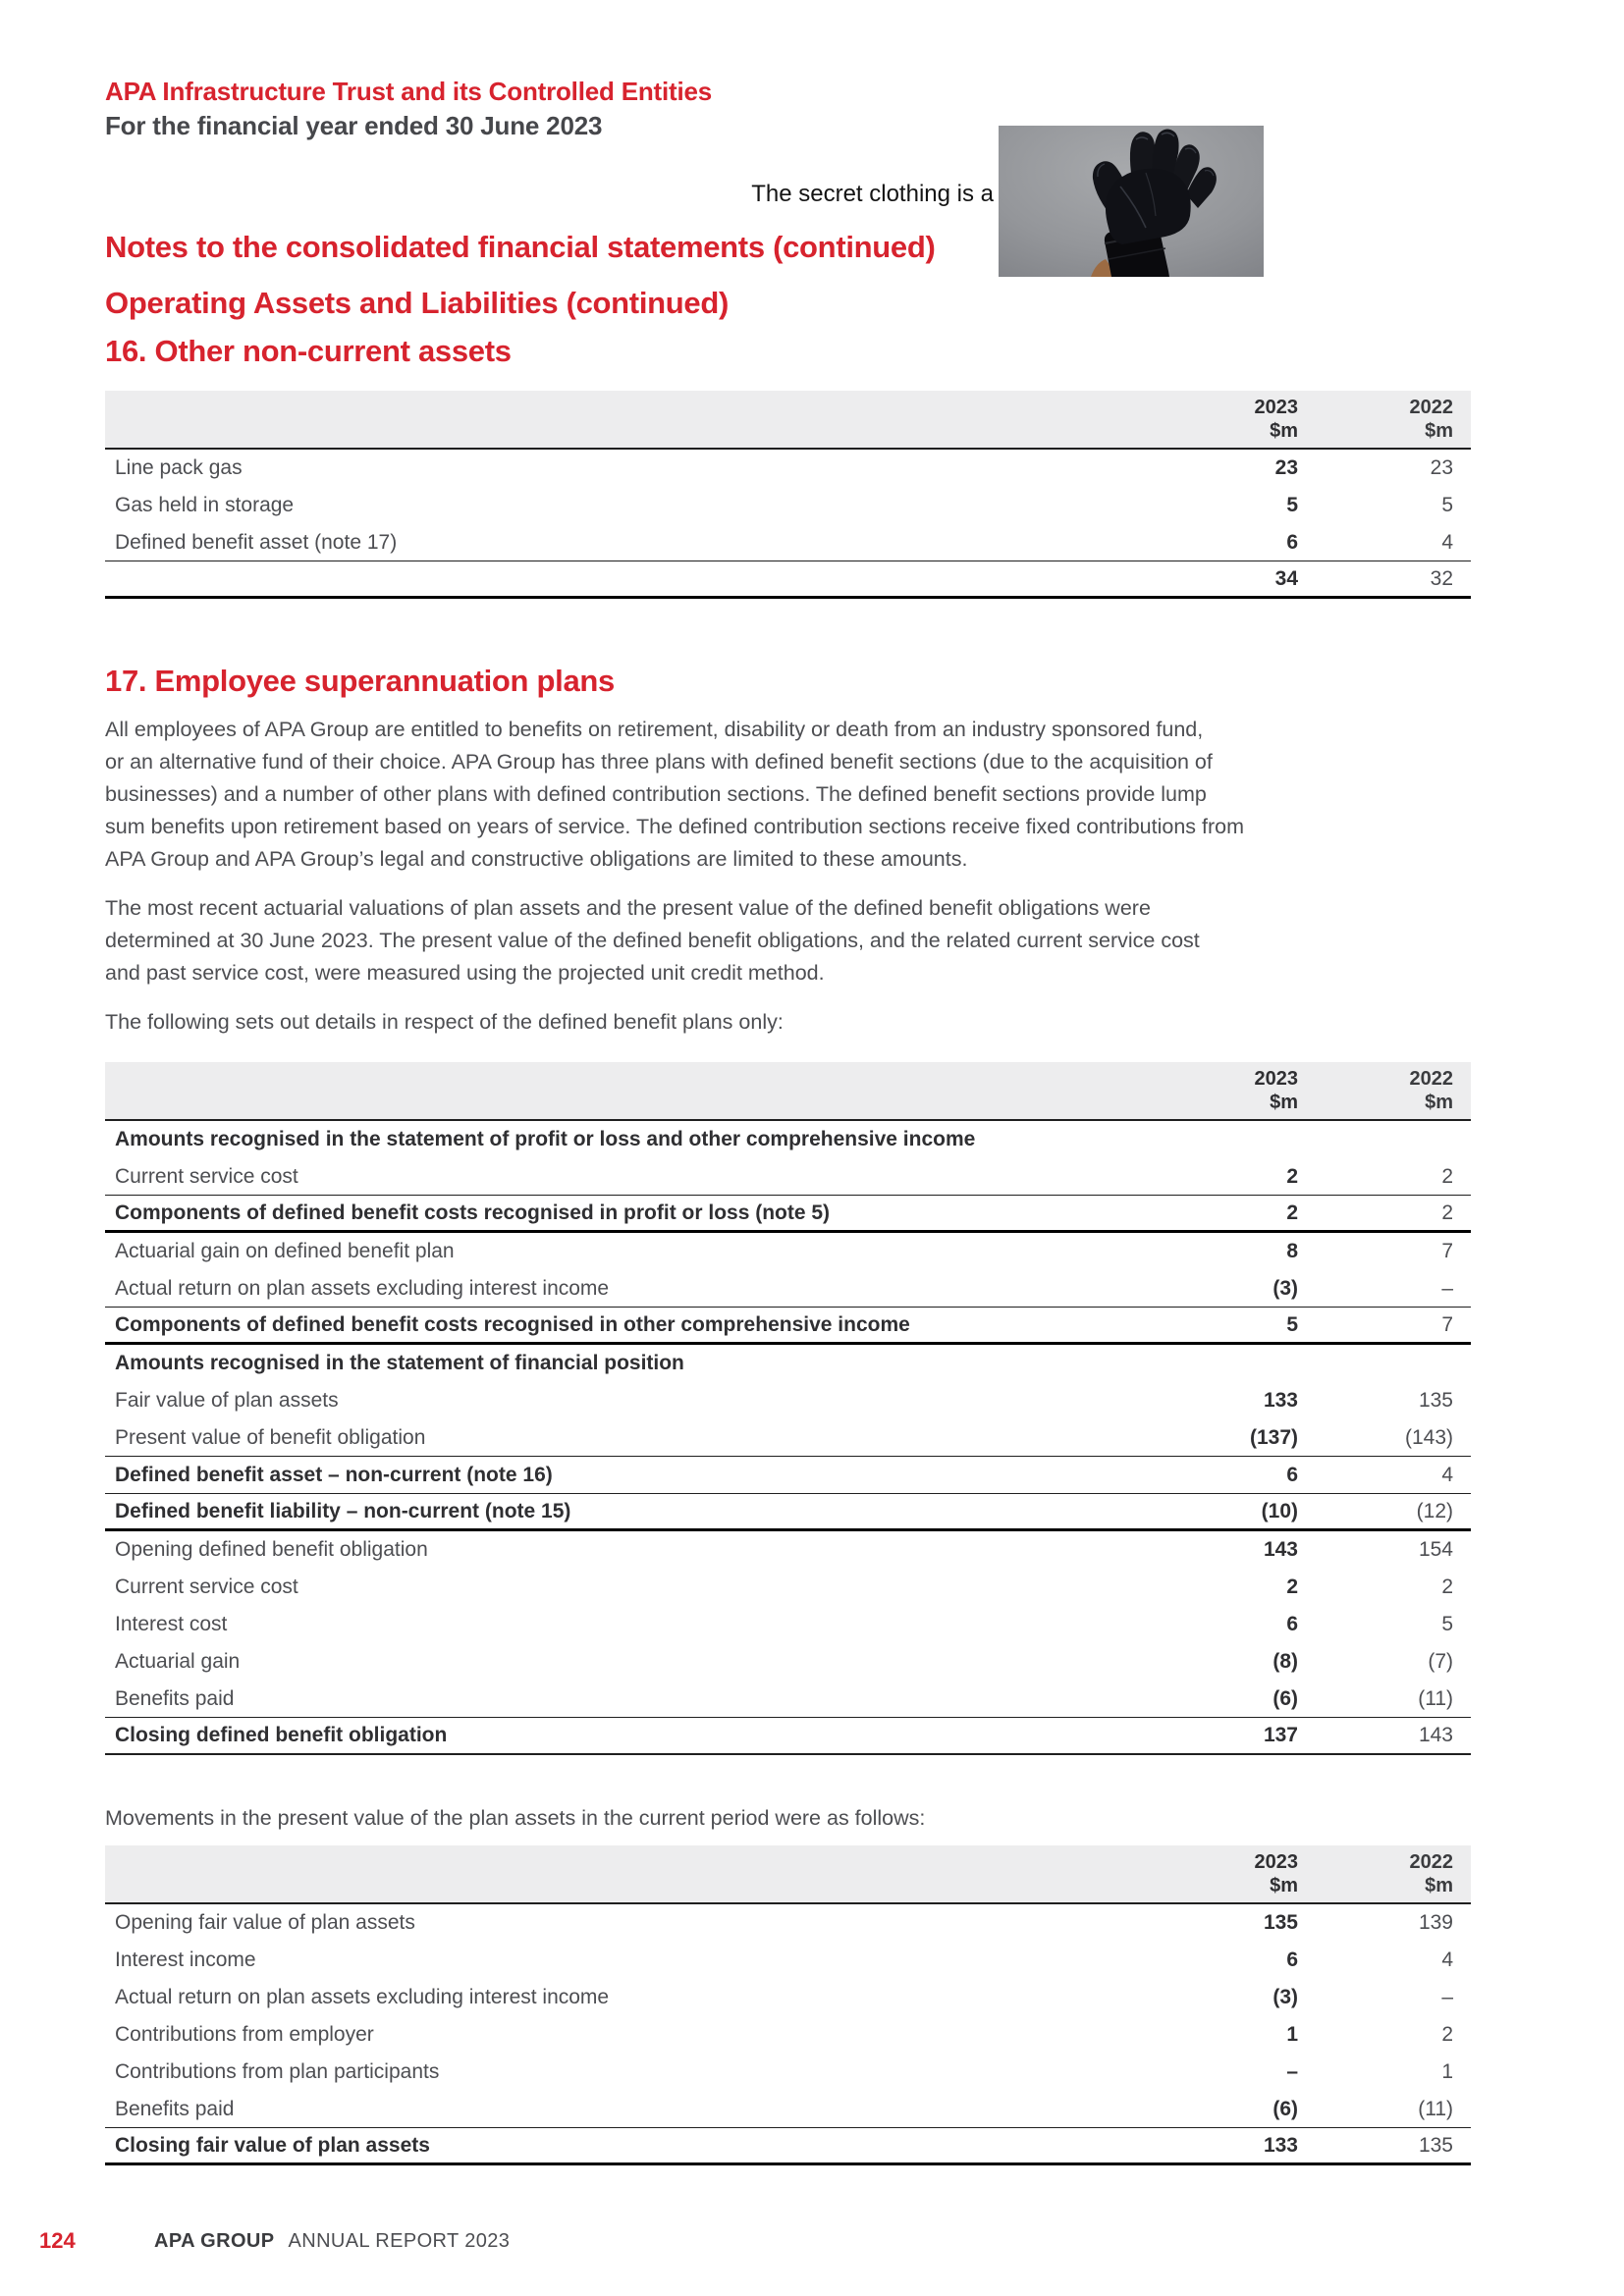 Image resolution: width=1624 pixels, height=2296 pixels. What do you see at coordinates (360, 681) in the screenshot?
I see `heading-note17: 17. Employee superannuation plans` at bounding box center [360, 681].